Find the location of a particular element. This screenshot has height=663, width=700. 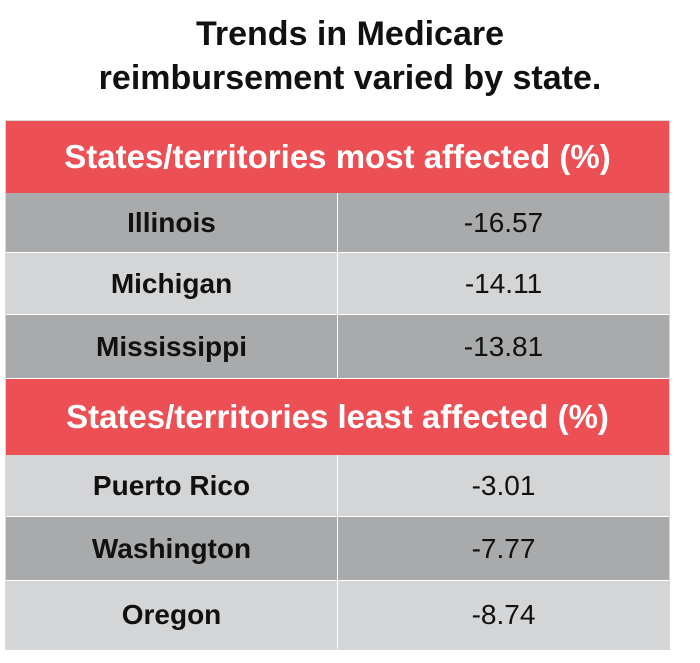

section-header-label: States/territories least affected (%) is located at coordinates (337, 416).